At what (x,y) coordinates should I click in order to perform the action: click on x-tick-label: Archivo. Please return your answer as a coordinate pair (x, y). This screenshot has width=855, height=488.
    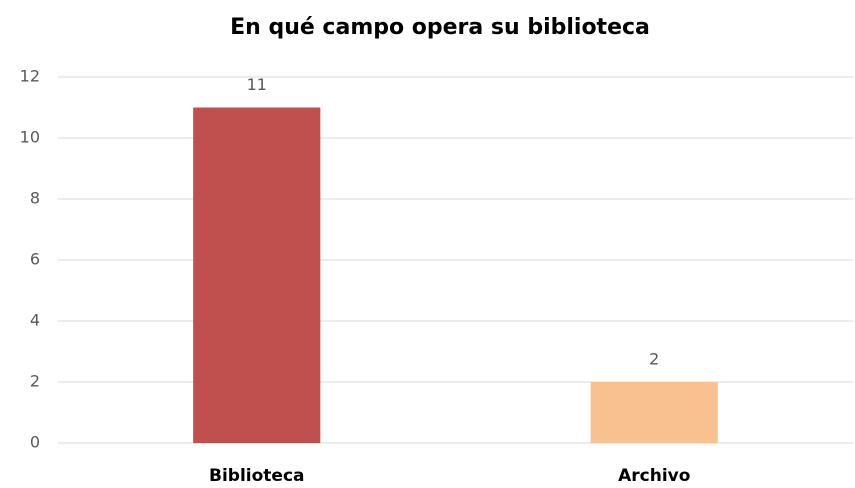
    Looking at the image, I should click on (654, 476).